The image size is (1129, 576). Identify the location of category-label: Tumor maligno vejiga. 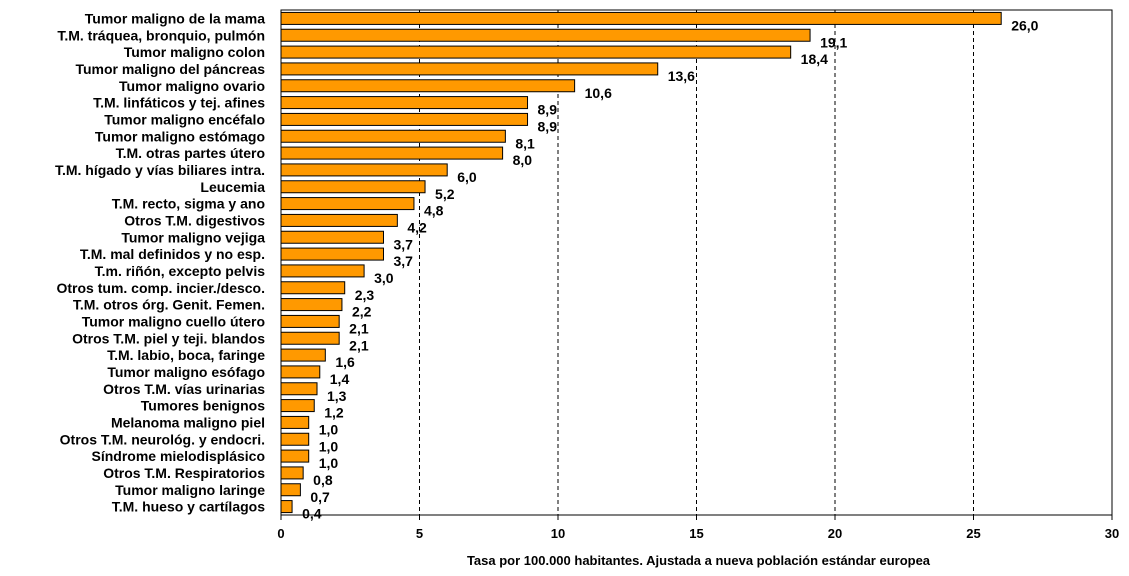
(193, 237).